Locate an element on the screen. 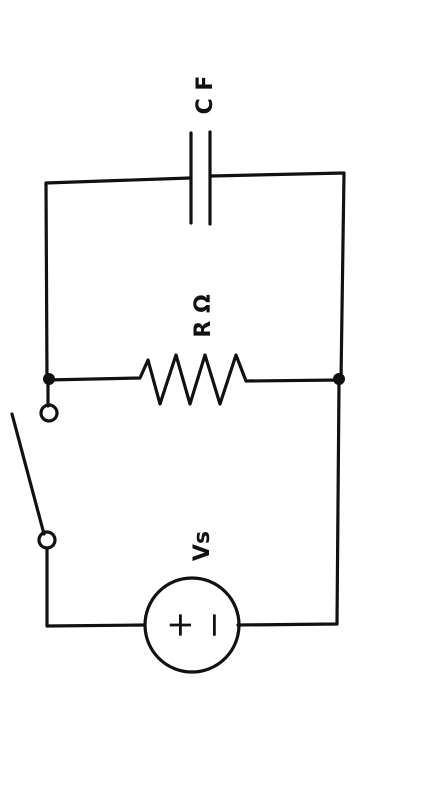  junction-right is located at coordinates (339, 379).